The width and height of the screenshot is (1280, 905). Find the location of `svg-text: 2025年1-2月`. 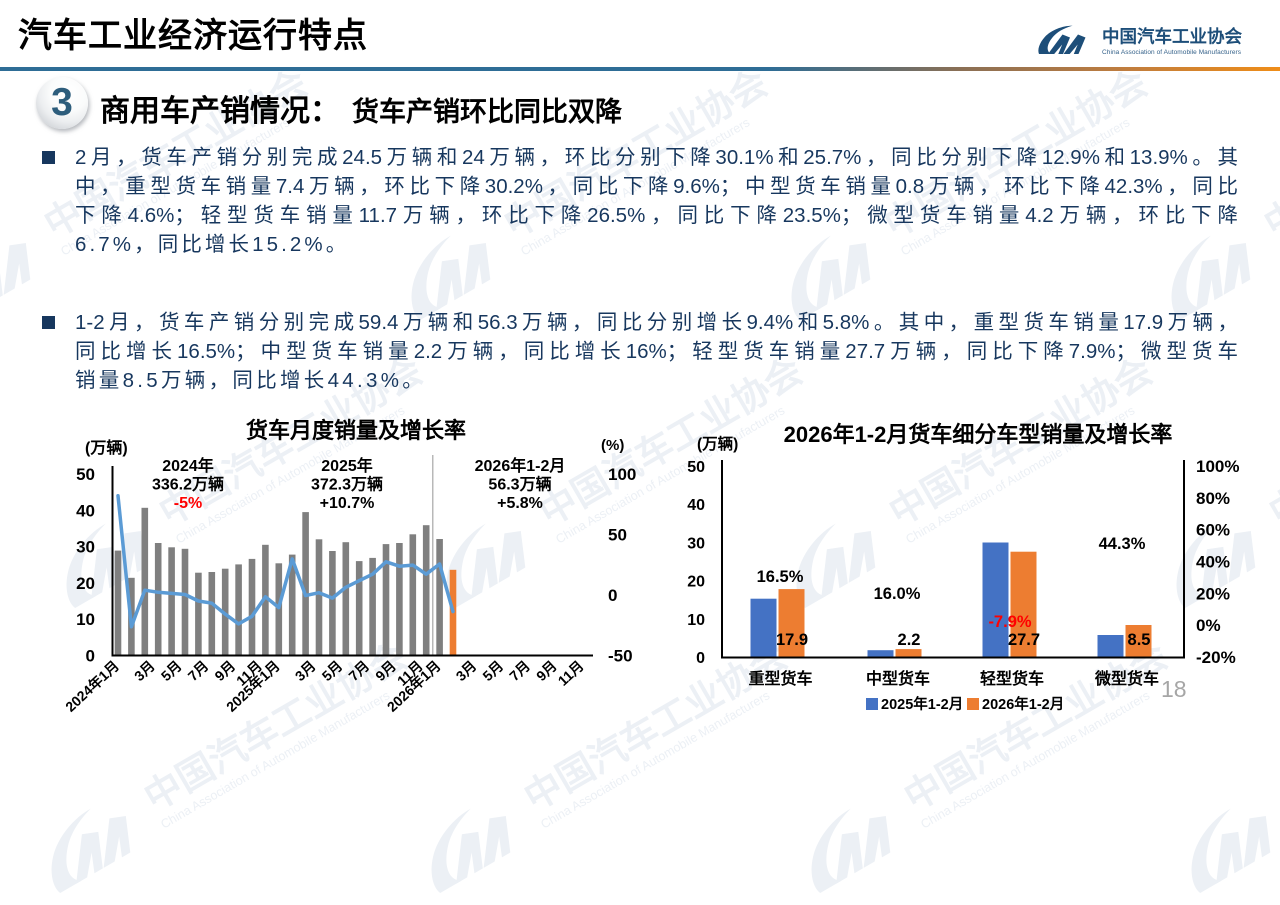

svg-text: 2025年1-2月 is located at coordinates (922, 704).